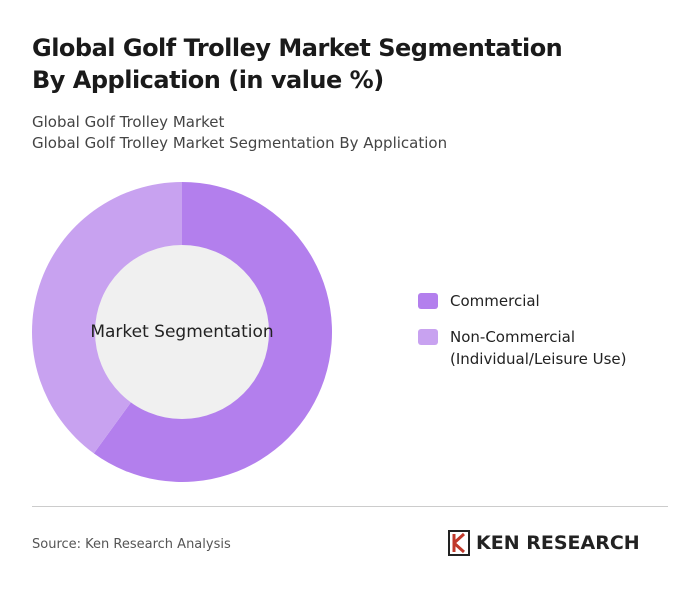 This screenshot has height=591, width=700. I want to click on legend-item: Commercial, so click(538, 301).